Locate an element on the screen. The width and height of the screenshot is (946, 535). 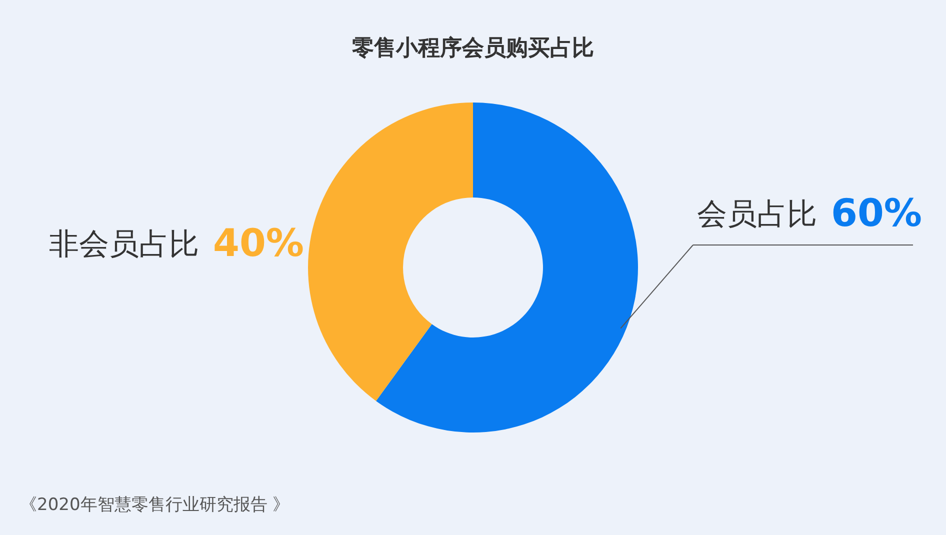
chart-title: 零售小程序会员购买占比 is located at coordinates (473, 48).